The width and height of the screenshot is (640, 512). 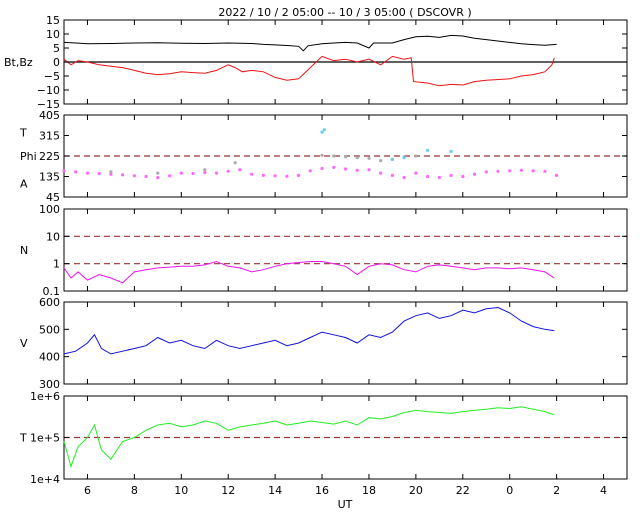 What do you see at coordinates (181, 490) in the screenshot?
I see `x-tick-label-2: 10` at bounding box center [181, 490].